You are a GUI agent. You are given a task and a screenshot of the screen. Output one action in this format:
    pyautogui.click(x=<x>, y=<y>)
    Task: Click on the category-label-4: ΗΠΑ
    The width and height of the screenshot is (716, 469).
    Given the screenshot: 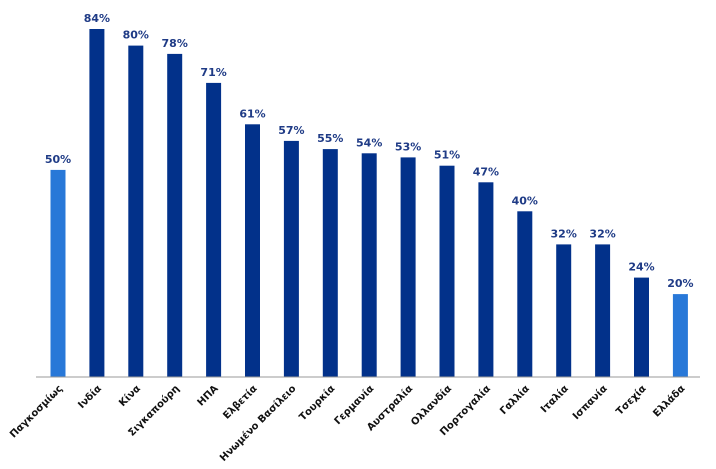 What is the action you would take?
    pyautogui.click(x=208, y=395)
    